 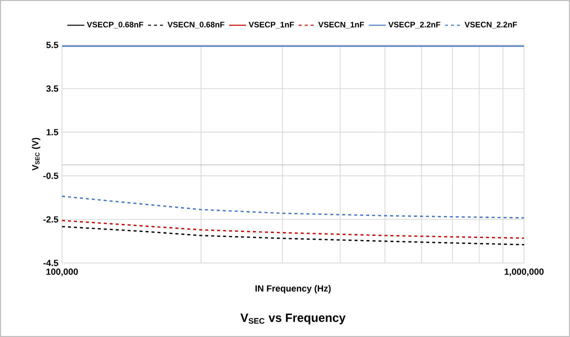 What do you see at coordinates (293, 319) in the screenshot?
I see `text: V$_{SEC}$ vs Frequency` at bounding box center [293, 319].